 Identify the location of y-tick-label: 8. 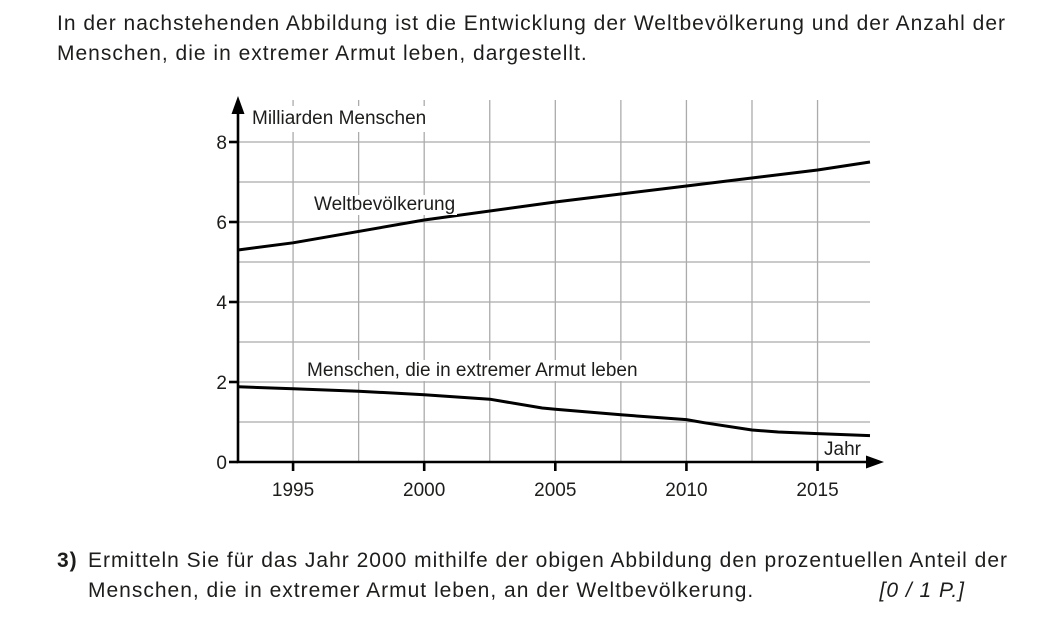
(221, 143).